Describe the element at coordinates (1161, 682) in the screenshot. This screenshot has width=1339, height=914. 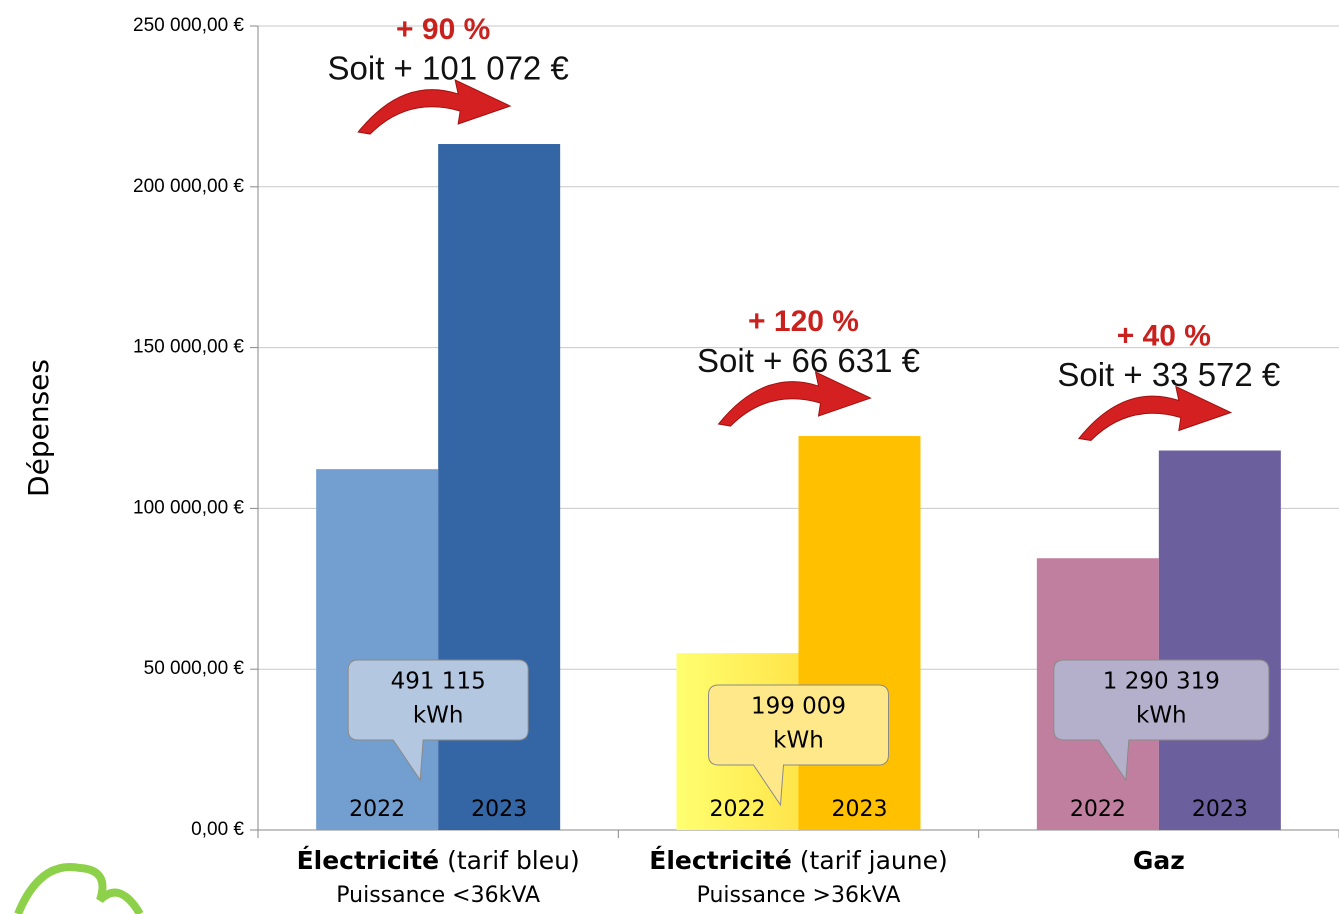
I see `consumption-value: 1 290 319` at that location.